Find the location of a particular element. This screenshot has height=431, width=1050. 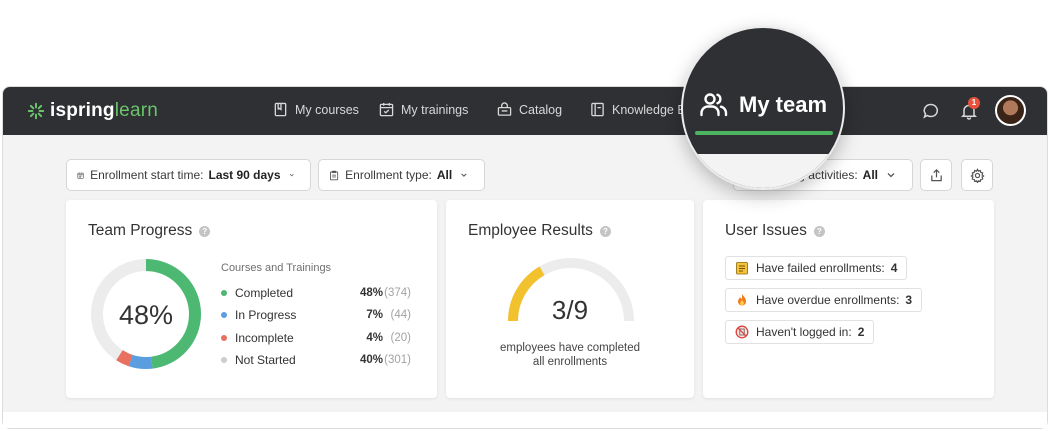

team-progress-title: Team Progress is located at coordinates (140, 230).